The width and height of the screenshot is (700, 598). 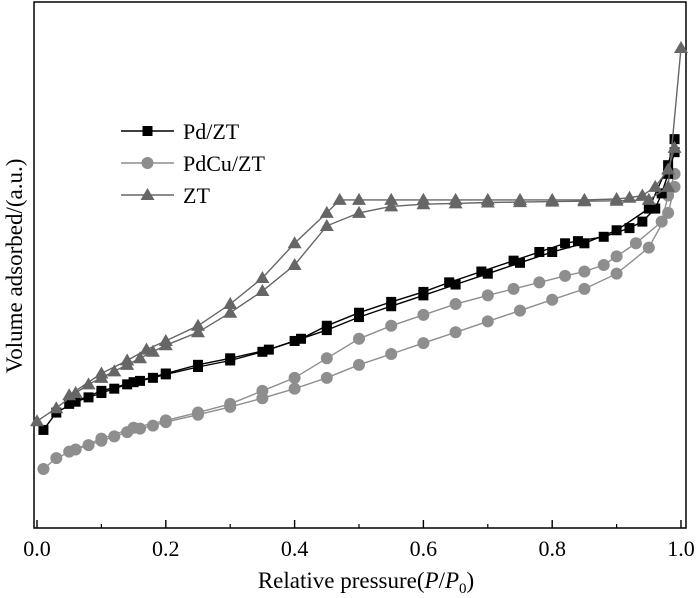 I want to click on x-axis-title: Relative pressure(P/P0), so click(x=366, y=582).